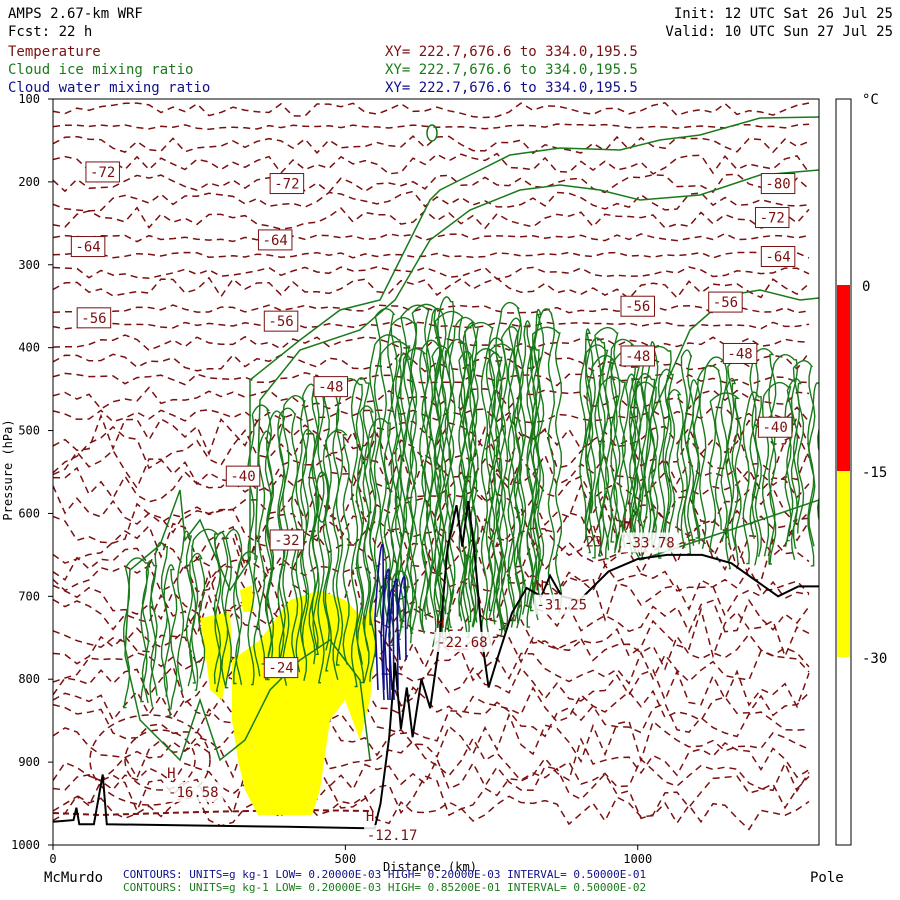 Image resolution: width=900 pixels, height=900 pixels. I want to click on colorbar-level-0: 0, so click(866, 287).